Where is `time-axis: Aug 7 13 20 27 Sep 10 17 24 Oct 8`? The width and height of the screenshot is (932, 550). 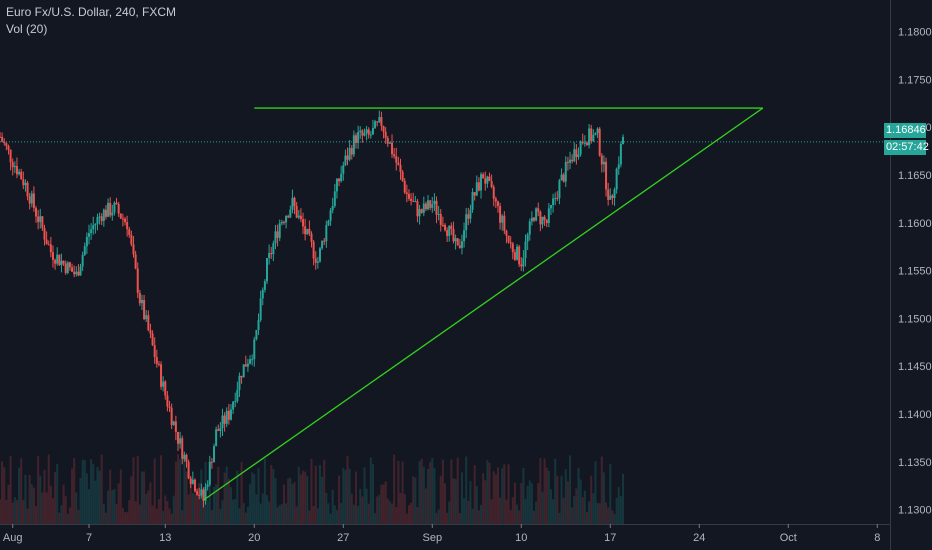
time-axis: Aug 7 13 20 27 Sep 10 17 24 Oct 8 is located at coordinates (441, 534).